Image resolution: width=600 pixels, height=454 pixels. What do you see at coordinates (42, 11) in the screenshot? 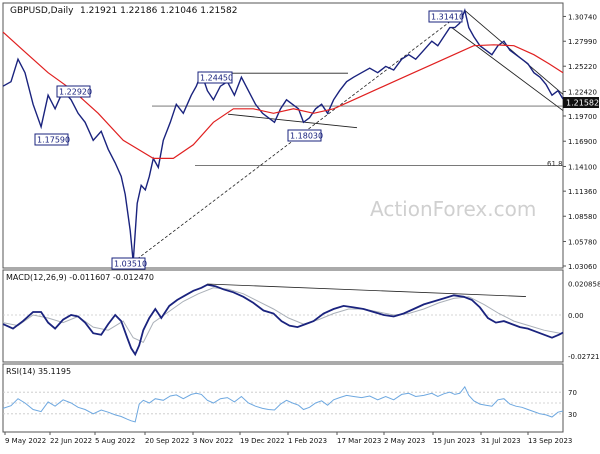
I see `header-symbol: GBPUSD,Daily` at bounding box center [42, 11].